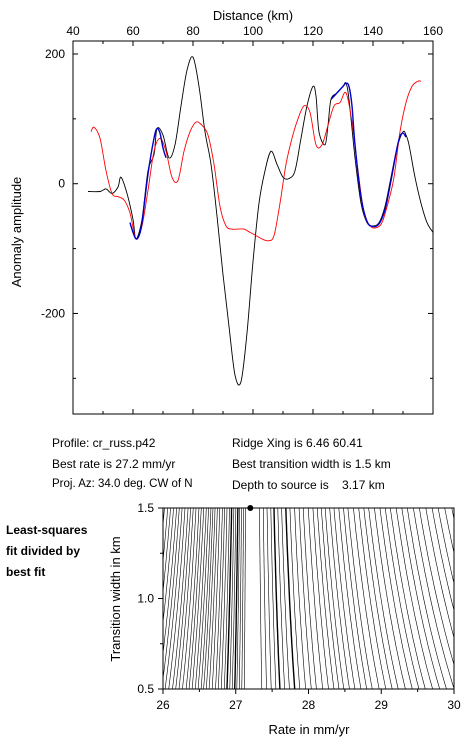 The width and height of the screenshot is (467, 745). What do you see at coordinates (145, 508) in the screenshot?
I see `bottom-y-tick-label: 1.5` at bounding box center [145, 508].